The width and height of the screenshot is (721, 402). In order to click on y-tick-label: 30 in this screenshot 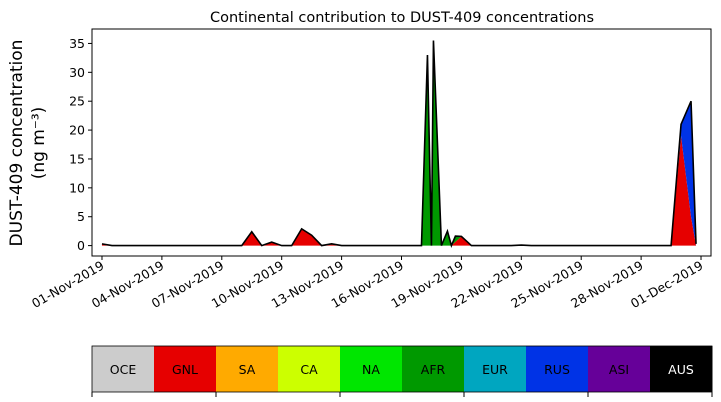, I will do `click(77, 72)`.